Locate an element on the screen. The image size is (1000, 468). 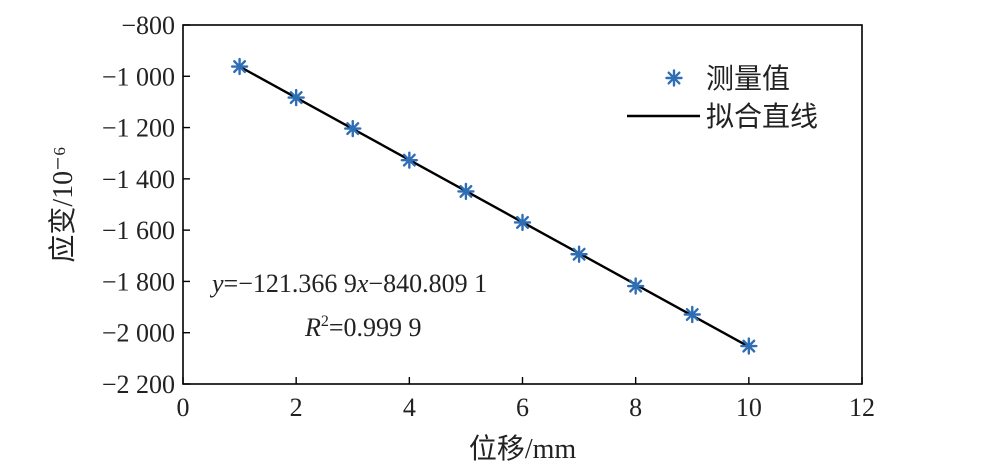
x-tick-label: 6 is located at coordinates (522, 407).